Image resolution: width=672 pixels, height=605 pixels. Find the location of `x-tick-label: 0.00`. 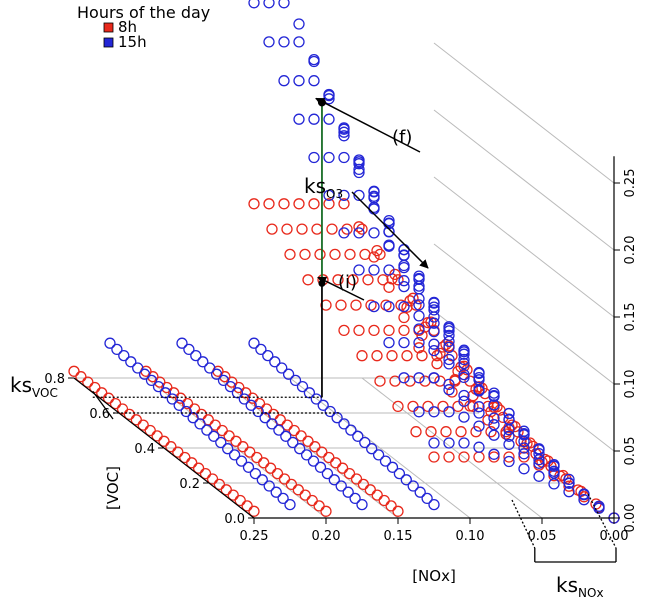

x-tick-label: 0.00 is located at coordinates (614, 536).